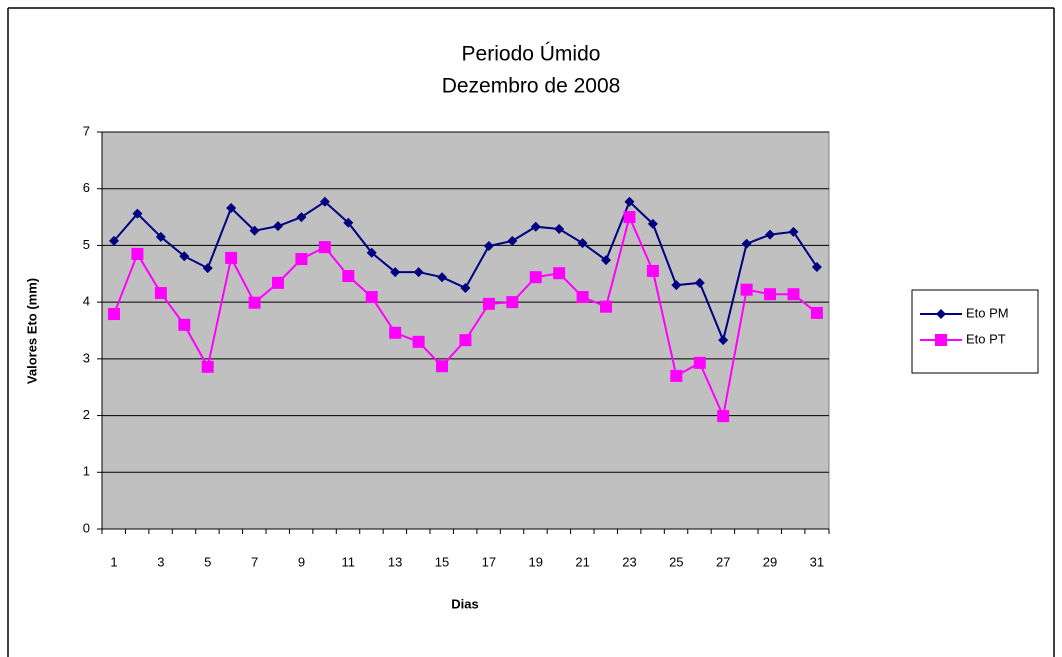 The height and width of the screenshot is (657, 1062). Describe the element at coordinates (86, 527) in the screenshot. I see `y-tick-label: 0` at that location.